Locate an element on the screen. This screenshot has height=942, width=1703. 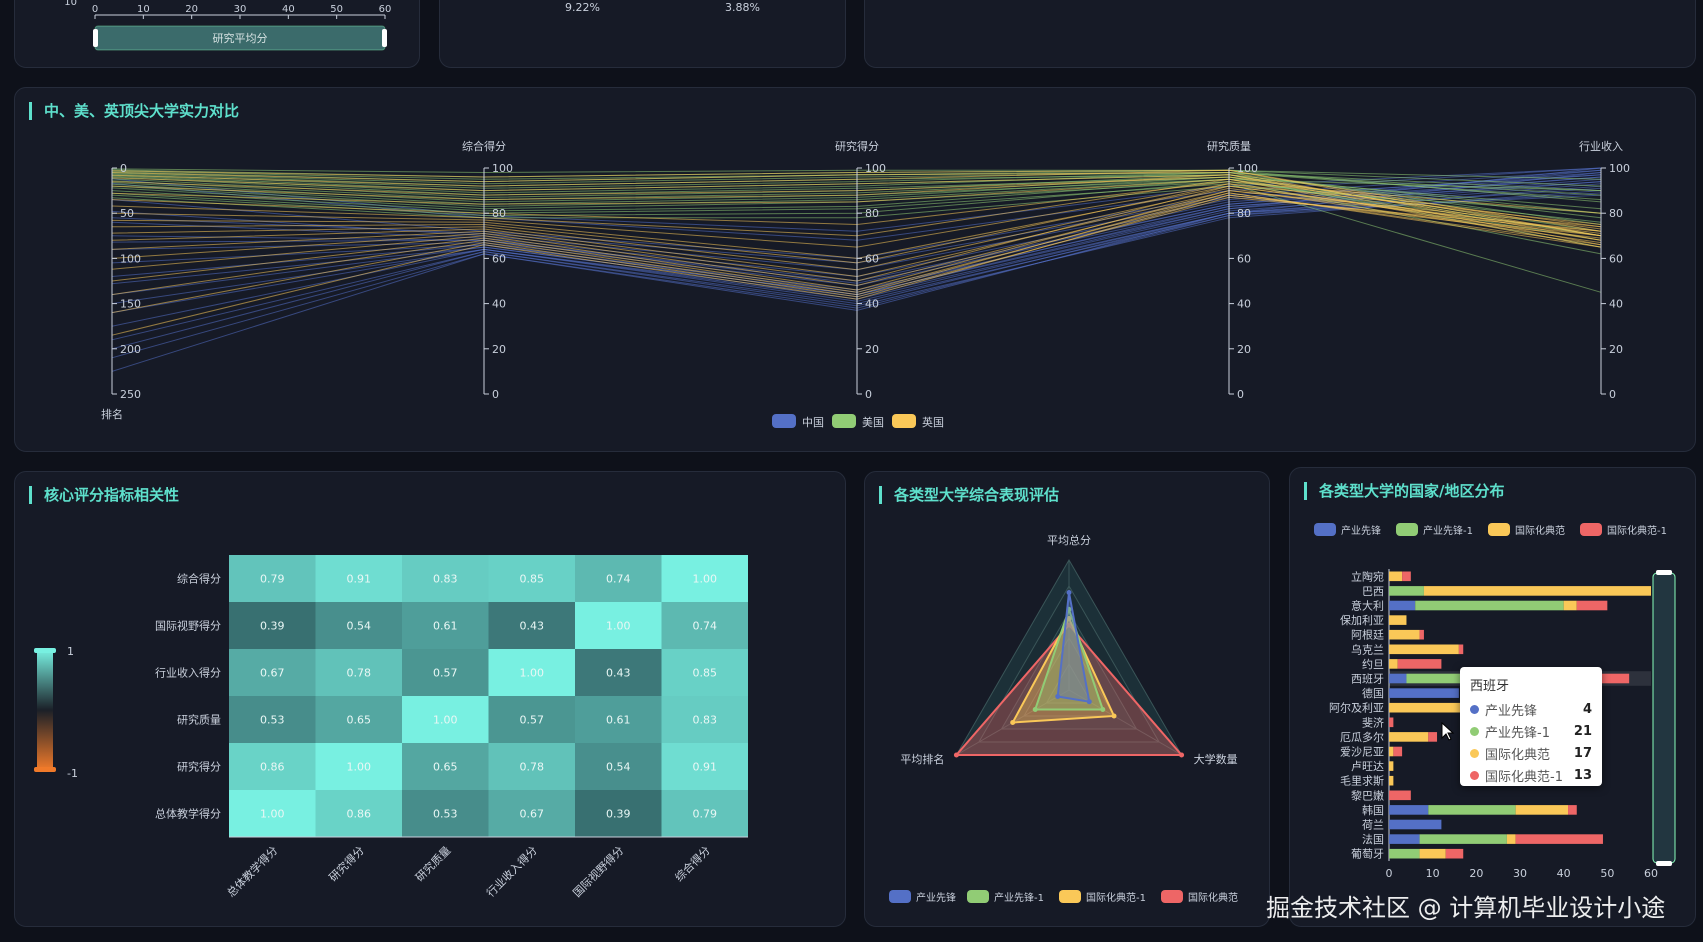
axis-tick-label: 20 is located at coordinates (191, 9).